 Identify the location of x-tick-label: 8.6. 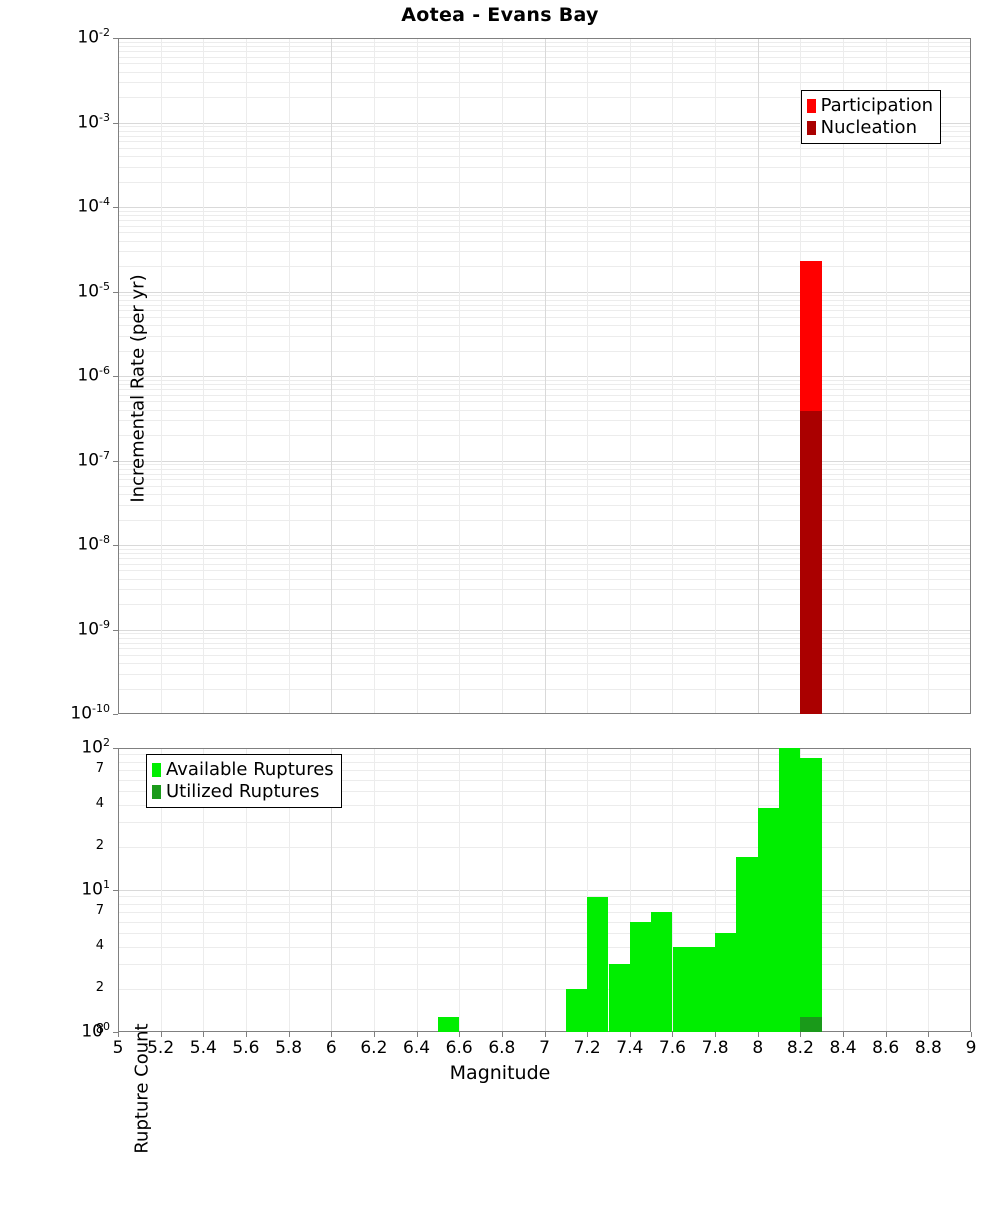
(886, 1048).